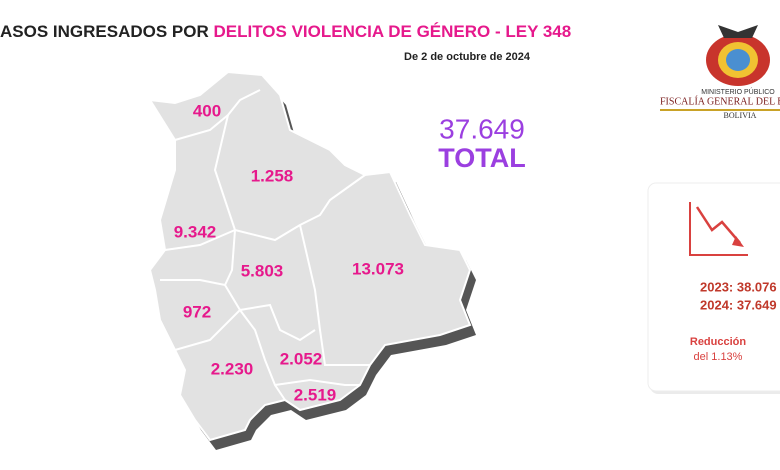 This screenshot has height=470, width=780. I want to click on title-black: ASOS INGRESADOS POR, so click(106, 31).